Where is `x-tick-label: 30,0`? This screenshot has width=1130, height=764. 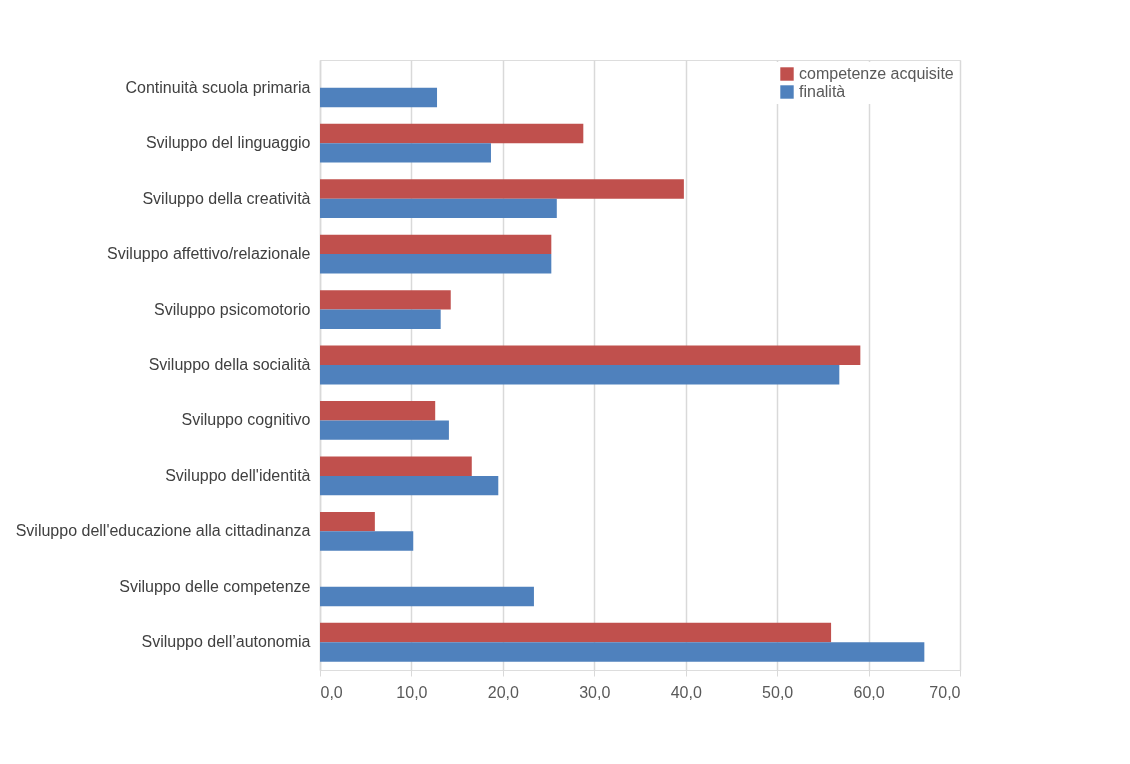 x-tick-label: 30,0 is located at coordinates (595, 692).